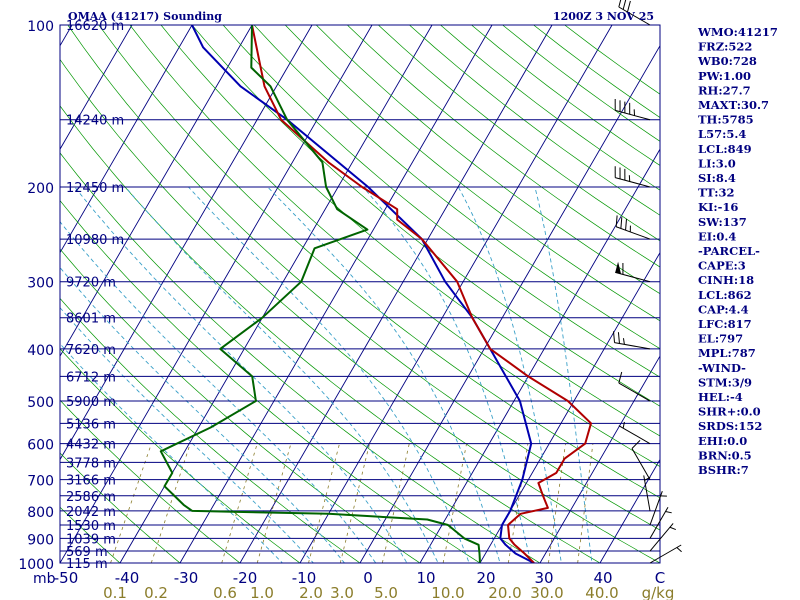 Image resolution: width=800 pixels, height=600 pixels. I want to click on index-item: SI:8.4, so click(717, 178).